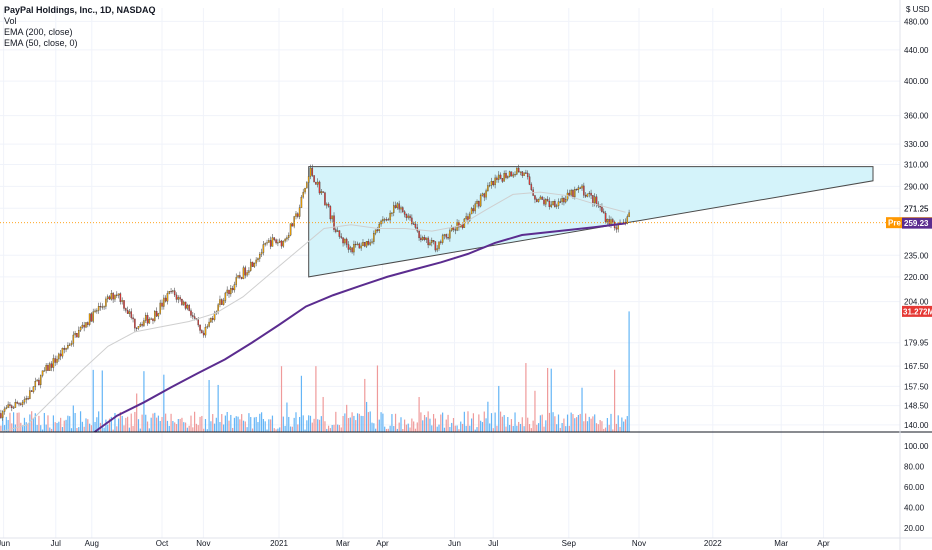  What do you see at coordinates (591, 222) in the screenshot?
I see `ascending-triangle-drawing` at bounding box center [591, 222].